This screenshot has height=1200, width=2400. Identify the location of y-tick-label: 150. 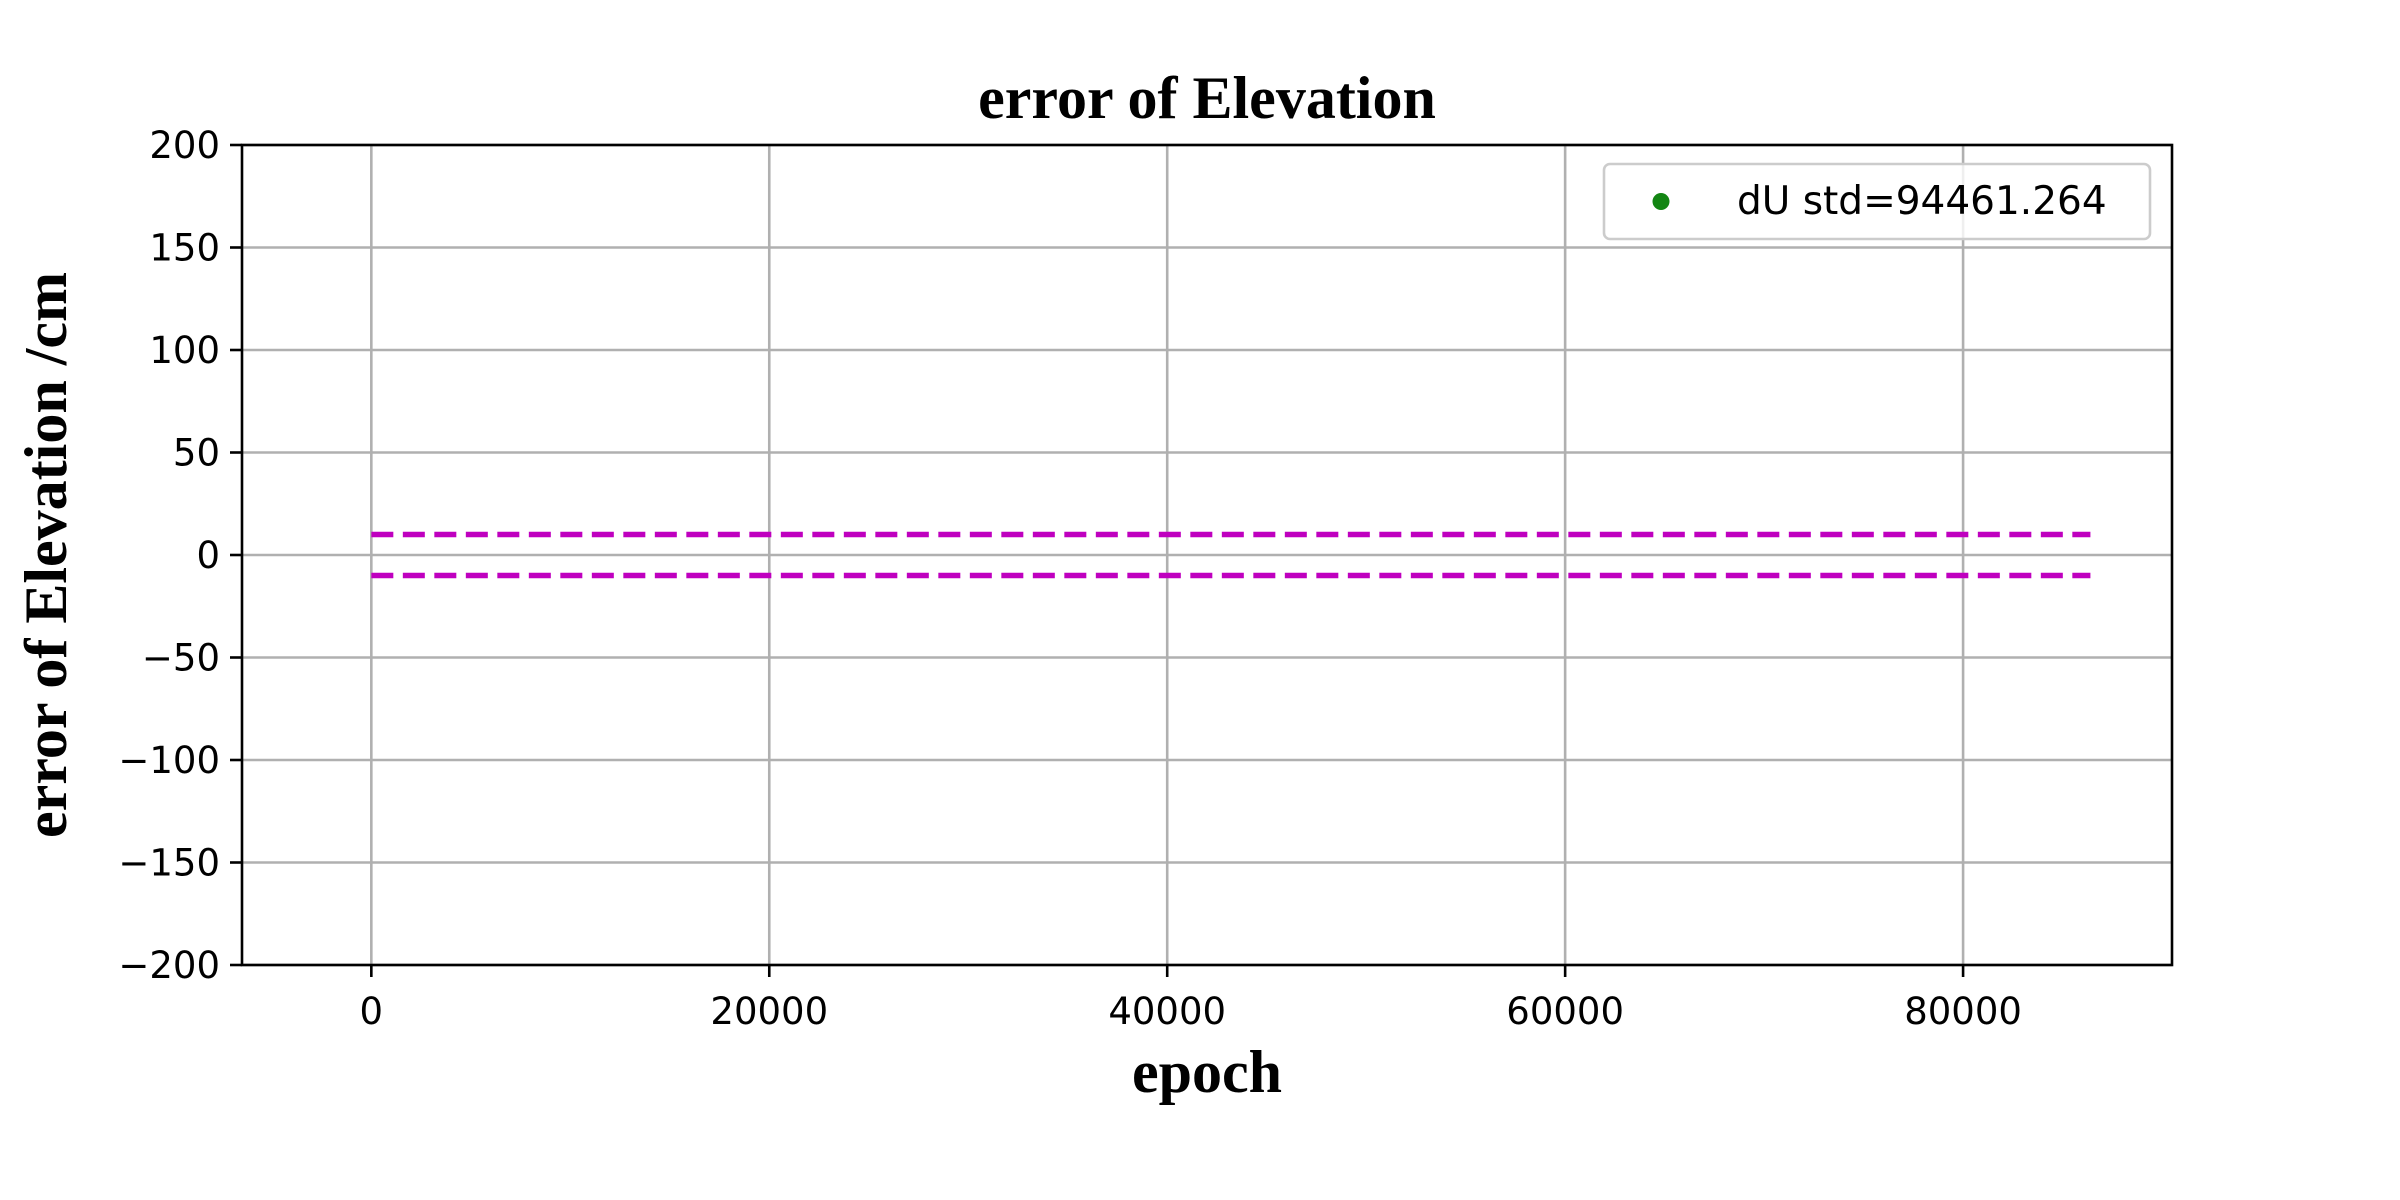
(184, 248).